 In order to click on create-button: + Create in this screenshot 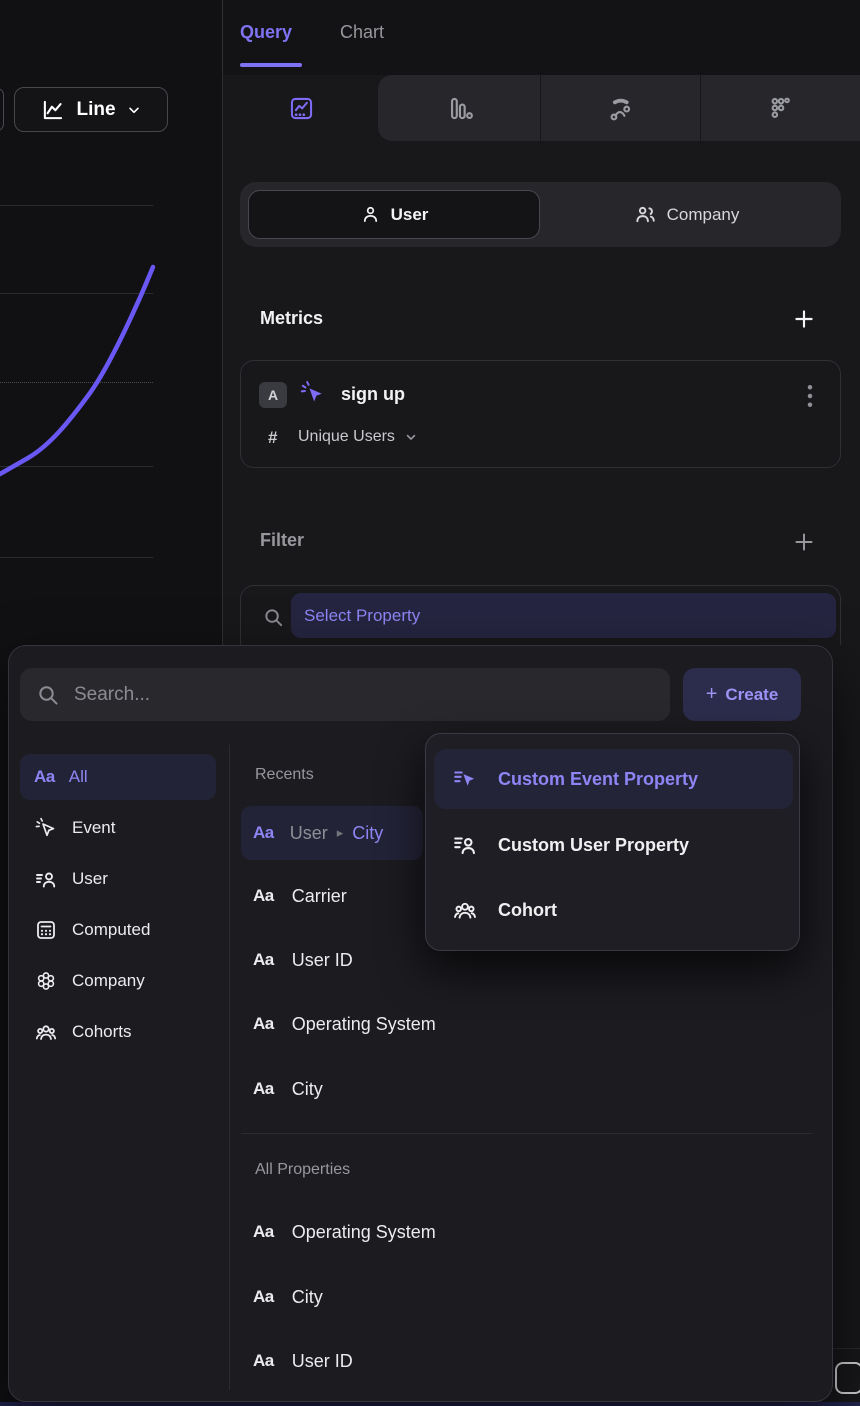, I will do `click(742, 694)`.